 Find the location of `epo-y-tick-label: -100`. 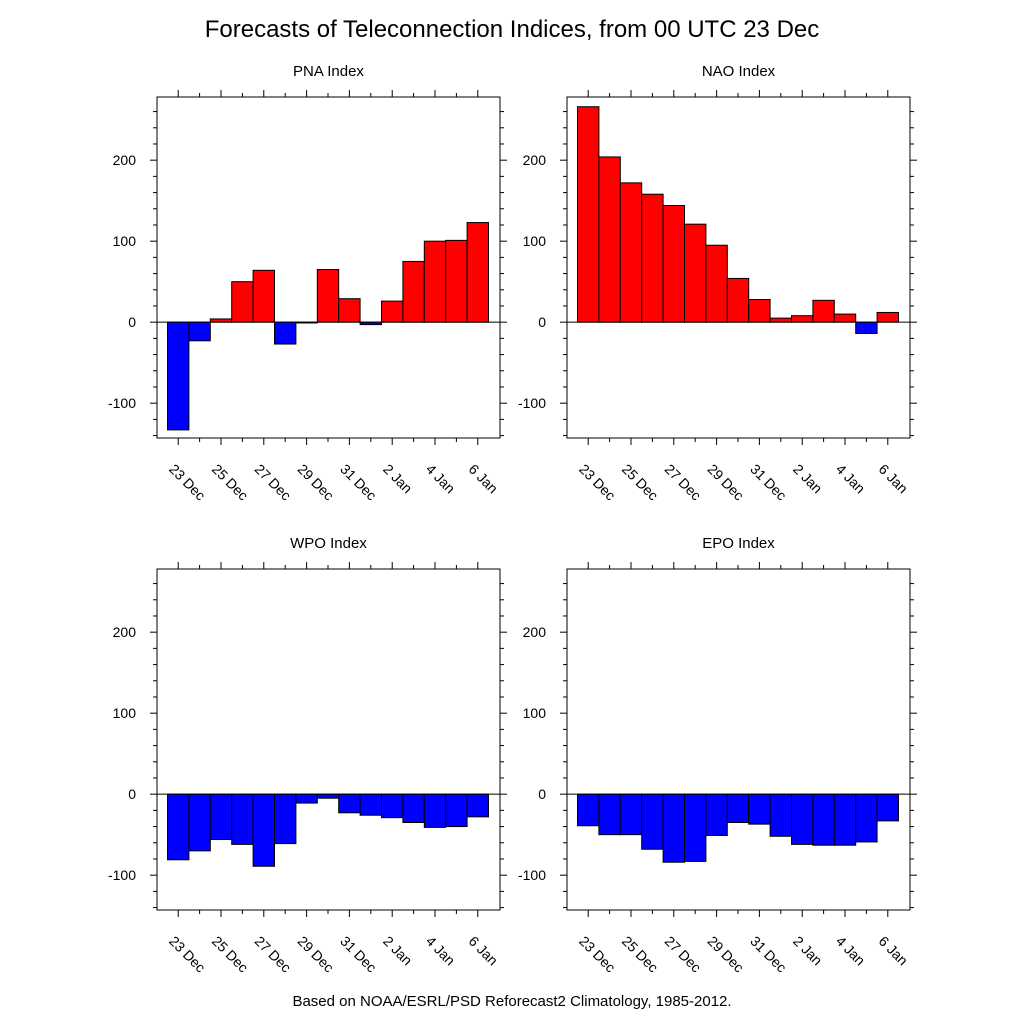

epo-y-tick-label: -100 is located at coordinates (532, 875).